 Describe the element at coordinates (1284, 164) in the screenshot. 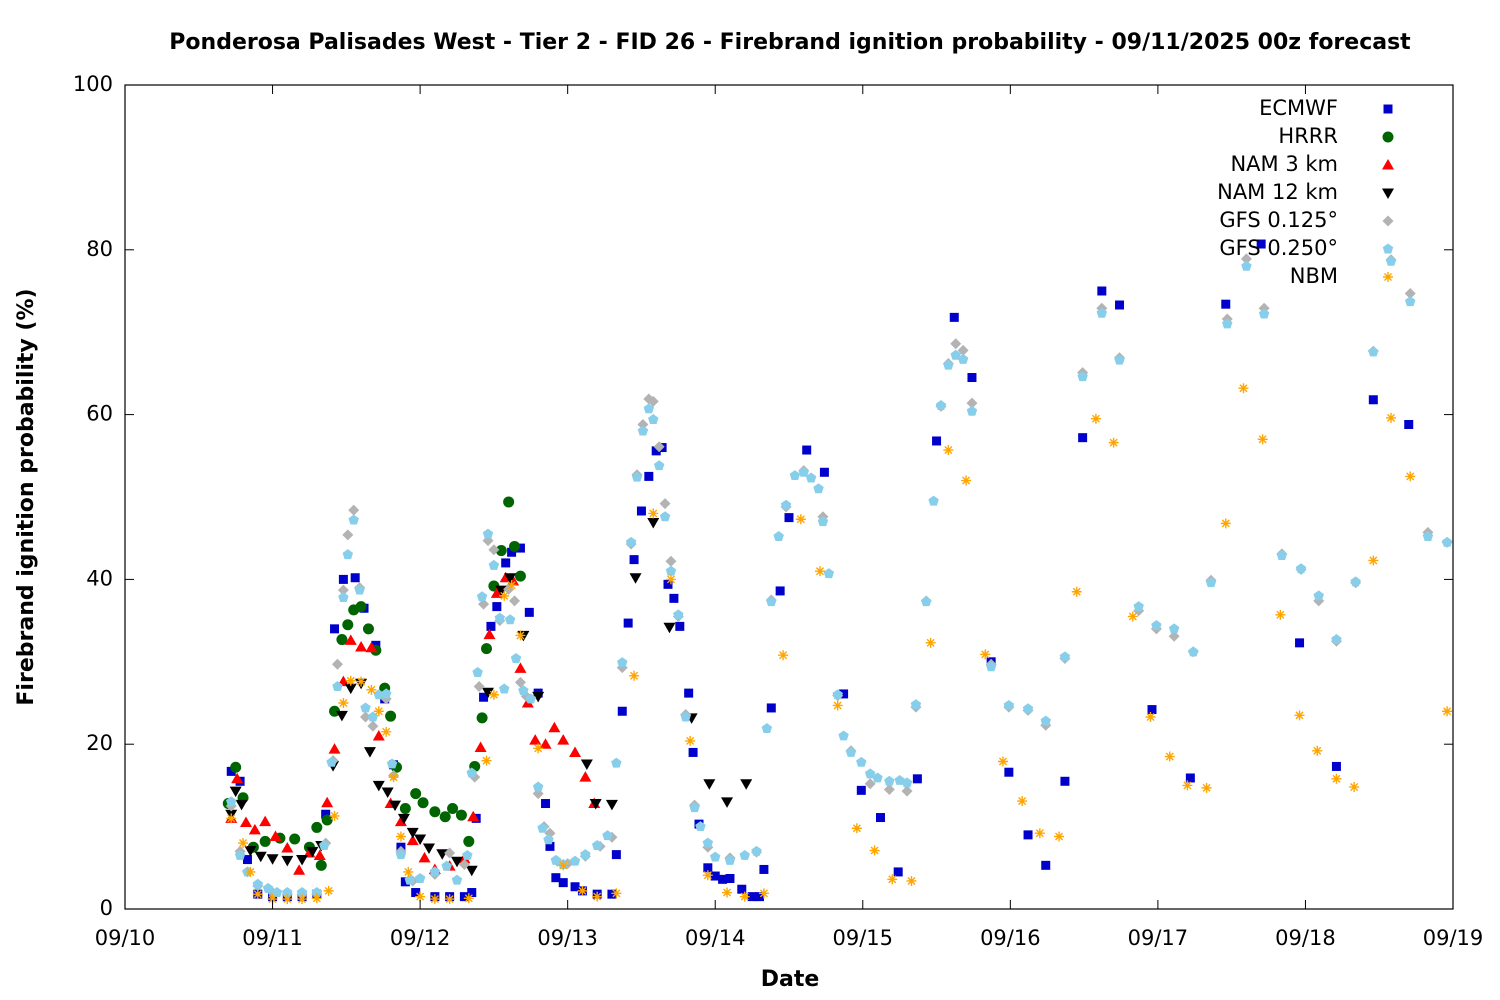

I see `legend-label: NAM 3 km` at that location.